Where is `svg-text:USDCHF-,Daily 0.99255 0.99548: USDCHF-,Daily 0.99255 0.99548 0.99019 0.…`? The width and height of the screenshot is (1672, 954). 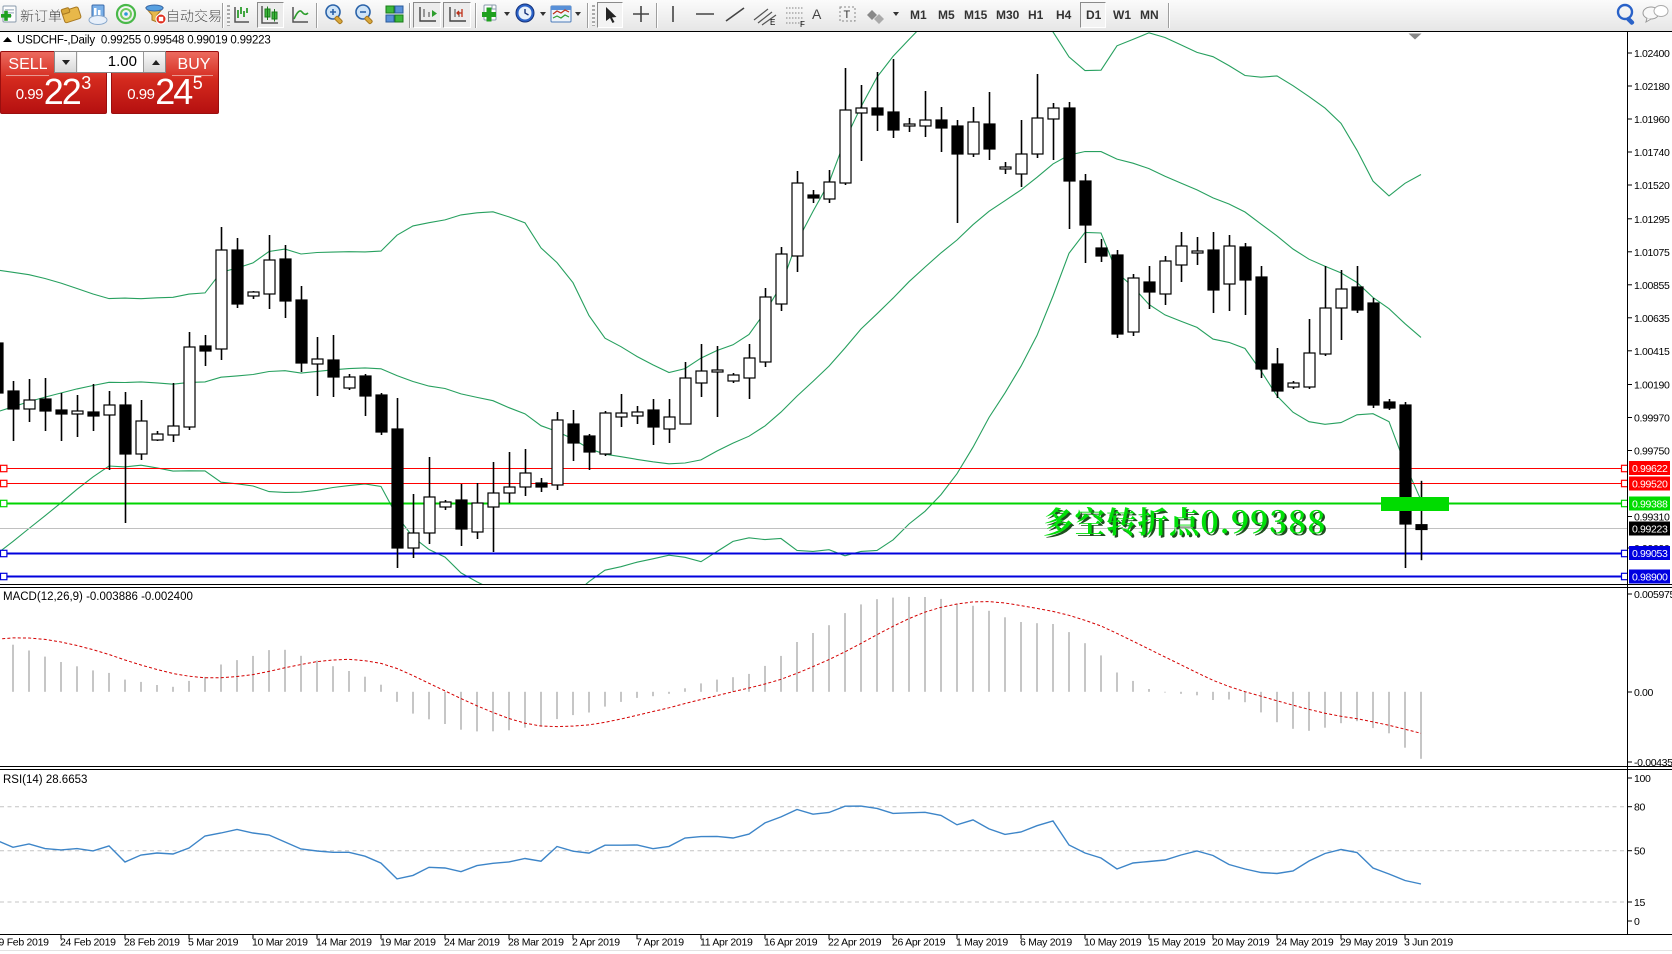
svg-text:USDCHF-,Daily 0.99255 0.99548: USDCHF-,Daily 0.99255 0.99548 0.99019 0.… is located at coordinates (144, 41).